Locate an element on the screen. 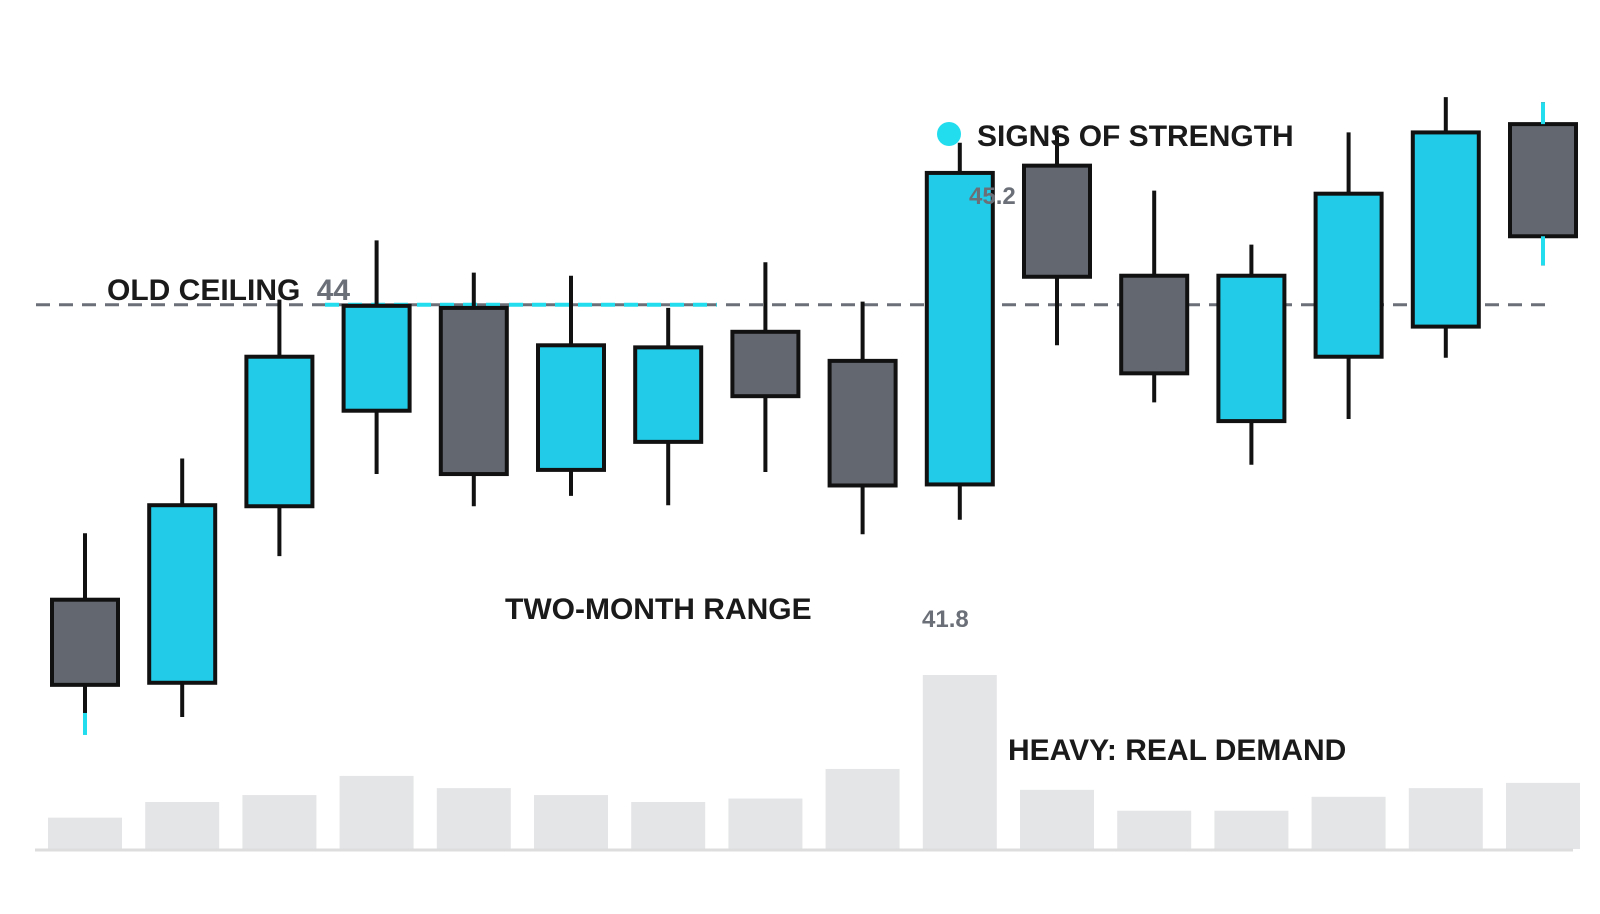 The image size is (1600, 914). two-month-range-label: TWO-MONTH RANGE is located at coordinates (658, 609).